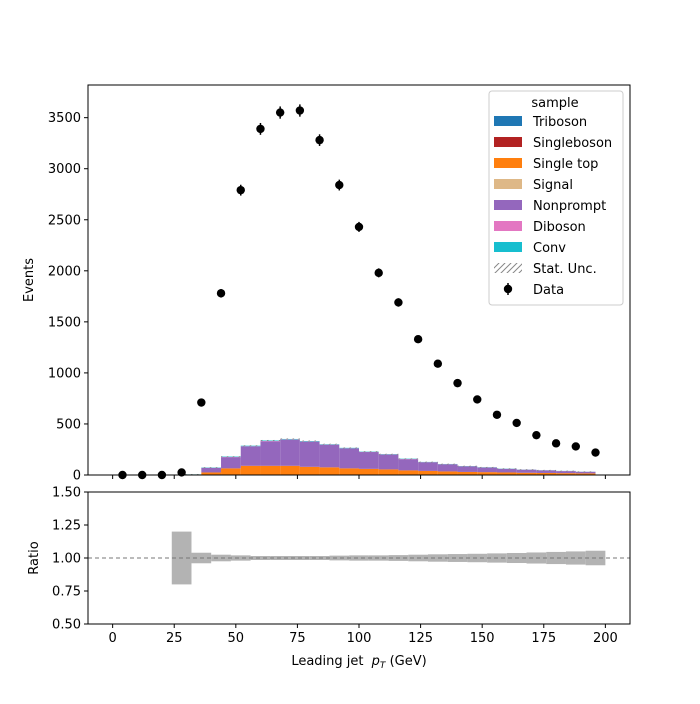 The width and height of the screenshot is (700, 704). I want to click on legend-label-singleboson: Singleboson, so click(572, 143).